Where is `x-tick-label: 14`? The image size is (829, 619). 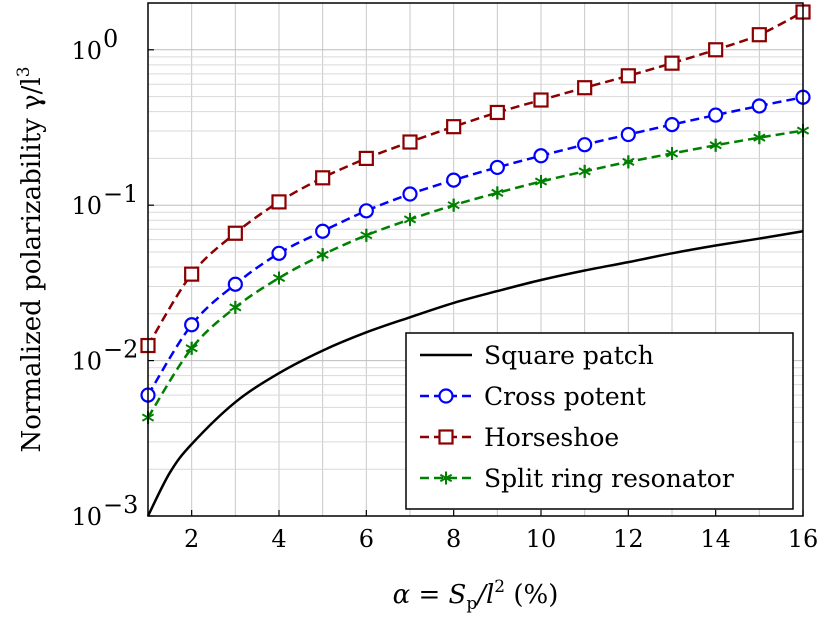 x-tick-label: 14 is located at coordinates (715, 539).